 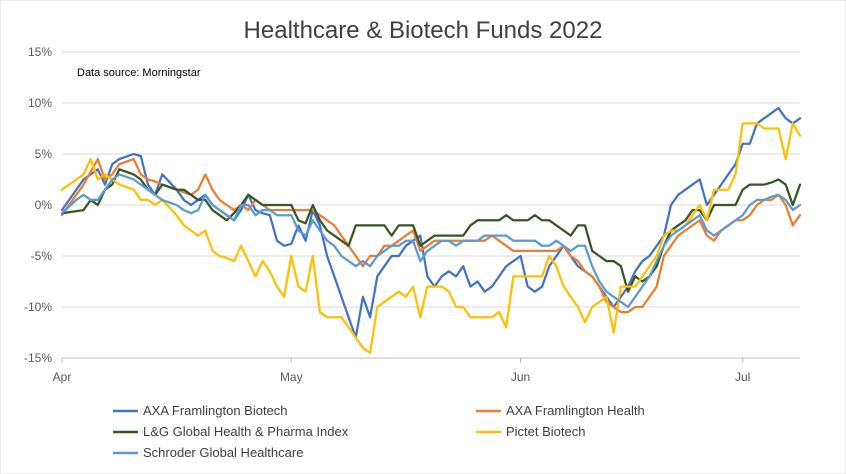 I want to click on legend-item-l-g-global-health-pharma-index: L&G Global Health & Pharma Index, so click(x=231, y=431).